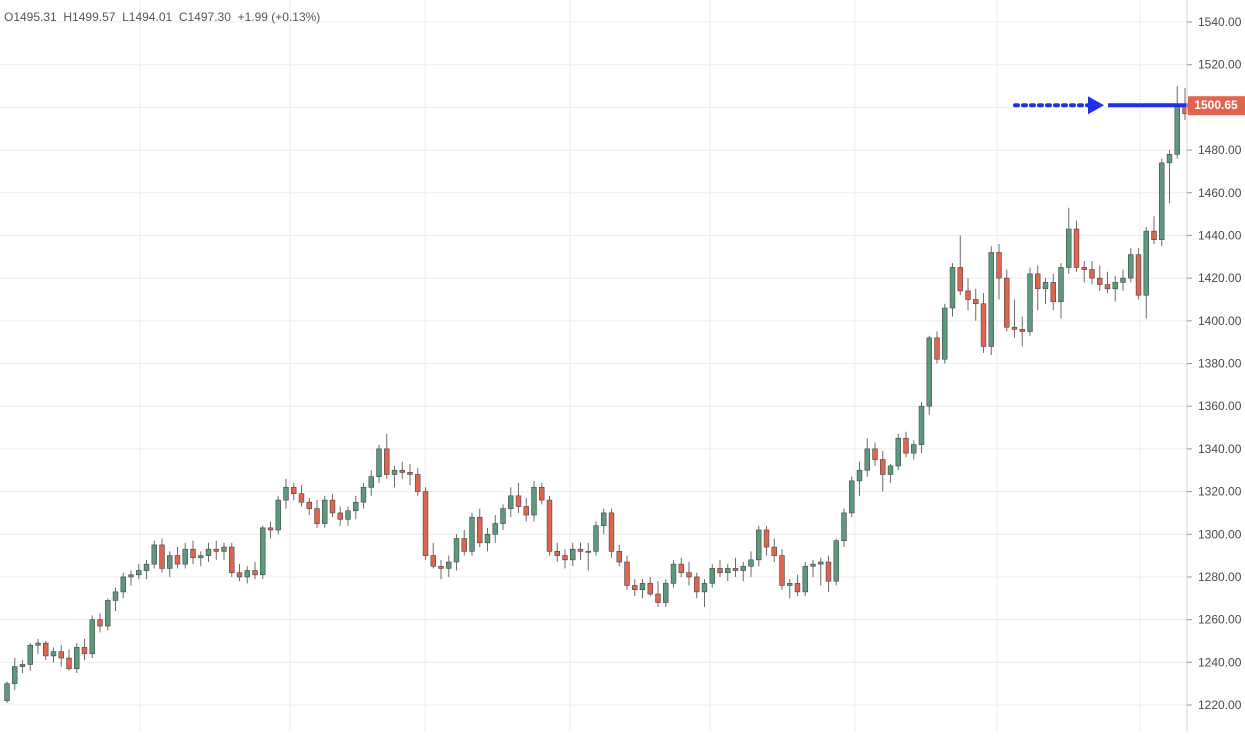 The image size is (1245, 737). Describe the element at coordinates (1220, 65) in the screenshot. I see `price-tick-label: 1520.00` at that location.